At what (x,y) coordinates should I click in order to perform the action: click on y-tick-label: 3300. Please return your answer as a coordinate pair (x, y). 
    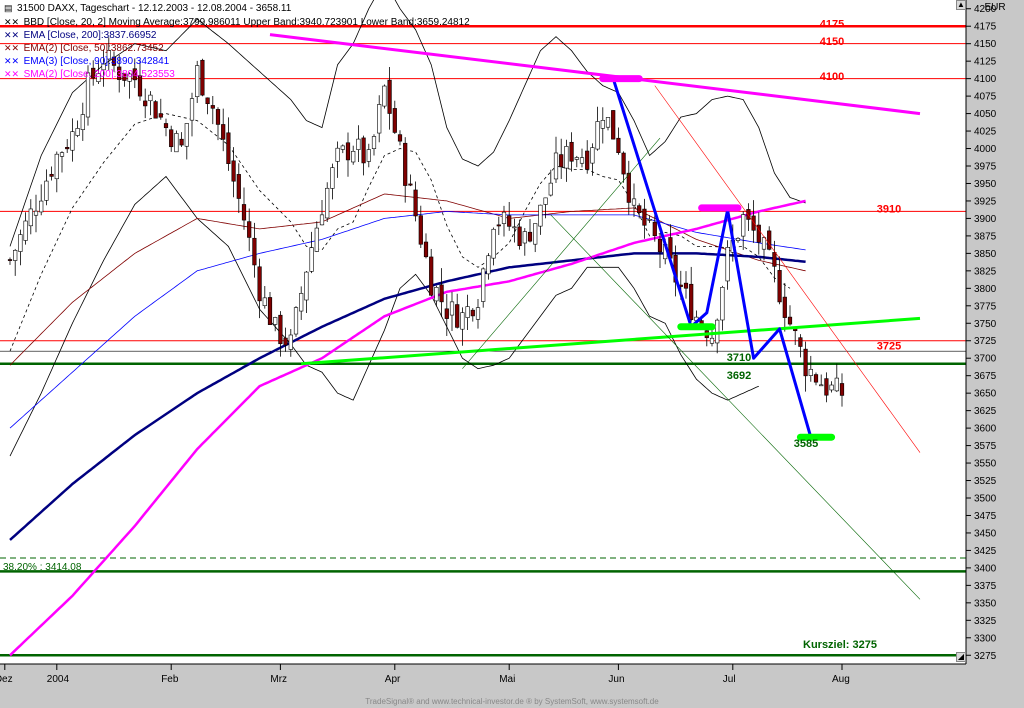
    Looking at the image, I should click on (985, 638).